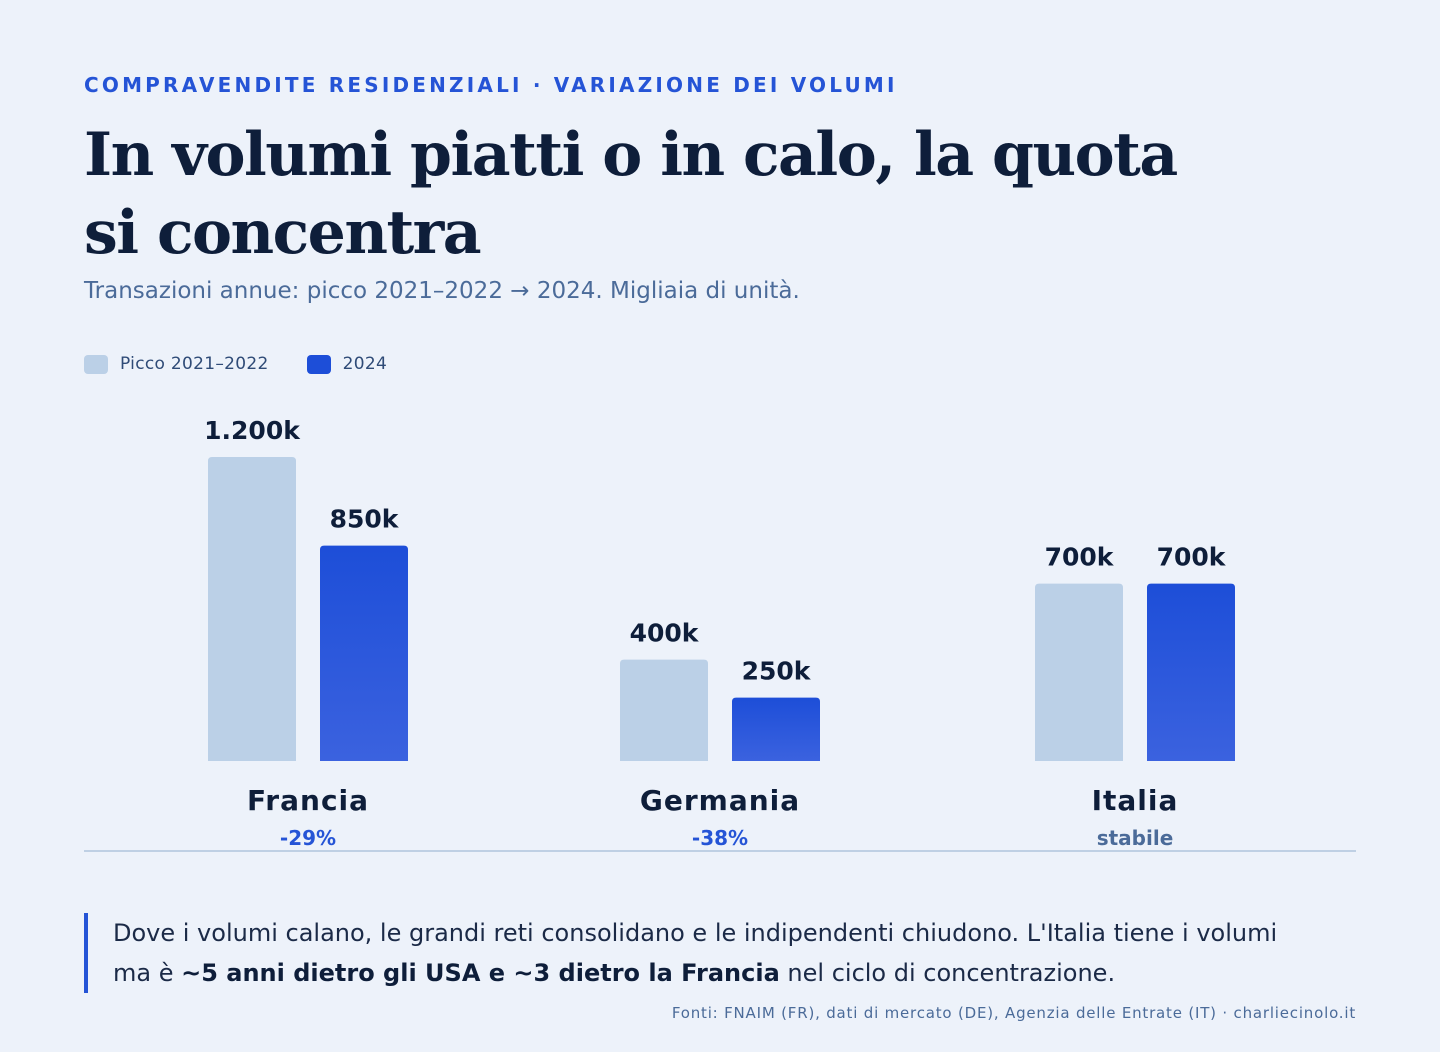  I want to click on bar-germania-peak, so click(664, 710).